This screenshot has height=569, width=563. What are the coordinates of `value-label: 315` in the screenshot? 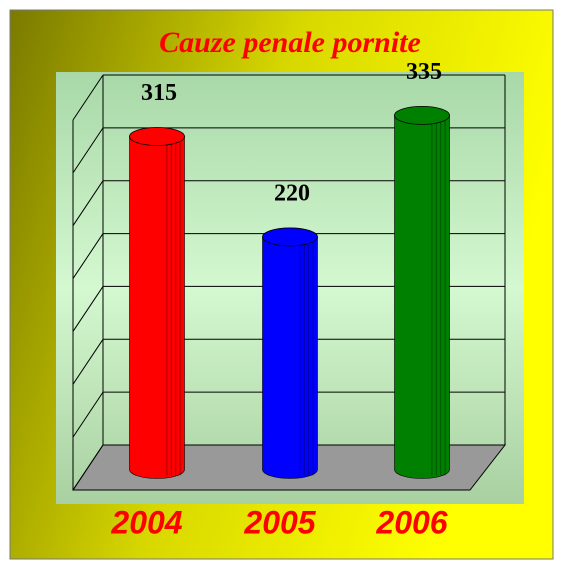 It's located at (159, 93).